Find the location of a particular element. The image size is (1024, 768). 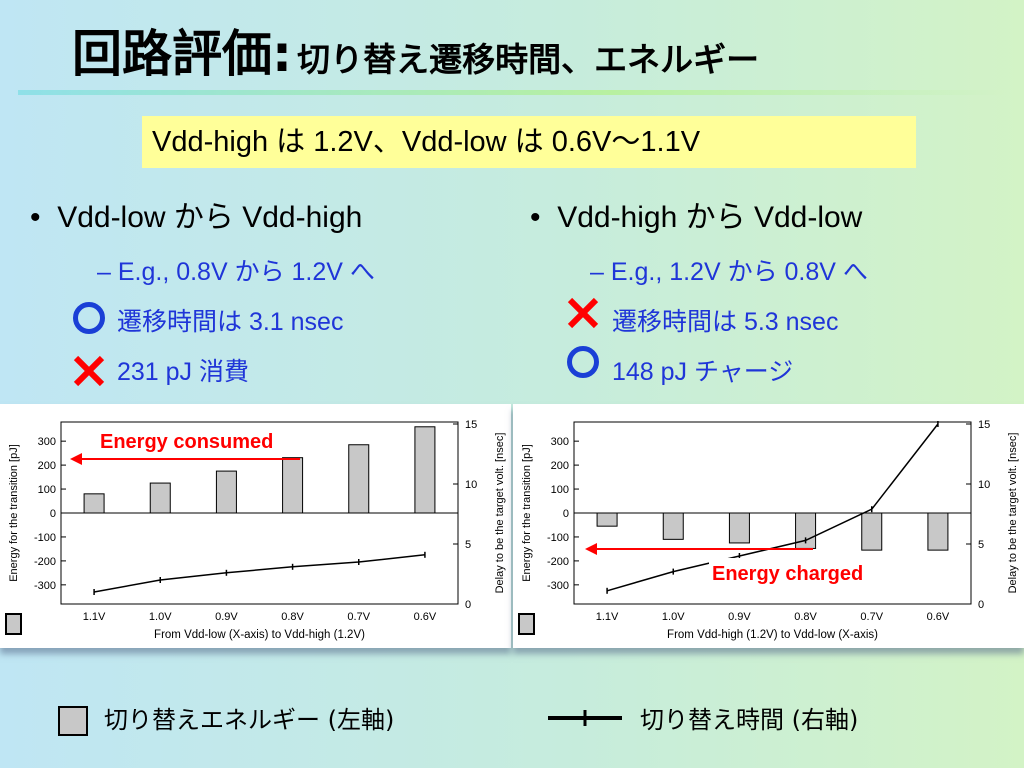

left-con: 231 pJ 消費 is located at coordinates (183, 372).